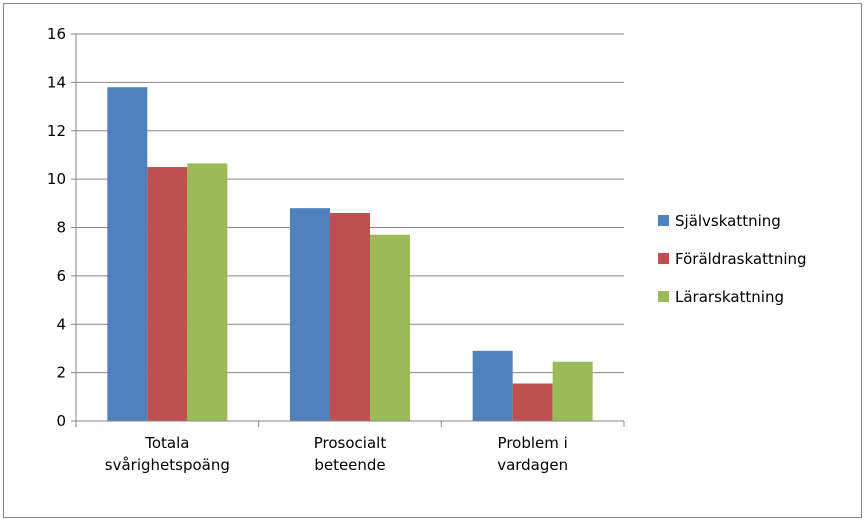  What do you see at coordinates (56, 34) in the screenshot?
I see `y-tick-label: 16` at bounding box center [56, 34].